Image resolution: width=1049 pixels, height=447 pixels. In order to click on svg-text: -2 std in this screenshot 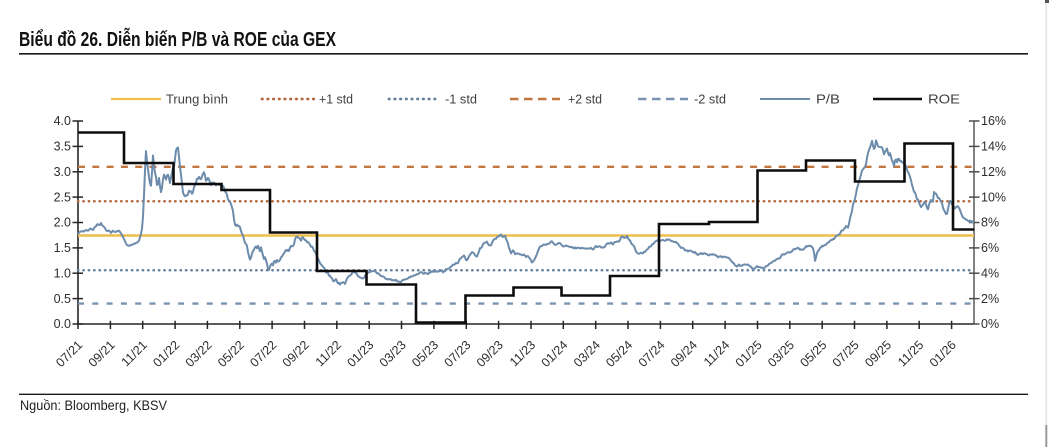, I will do `click(710, 99)`.